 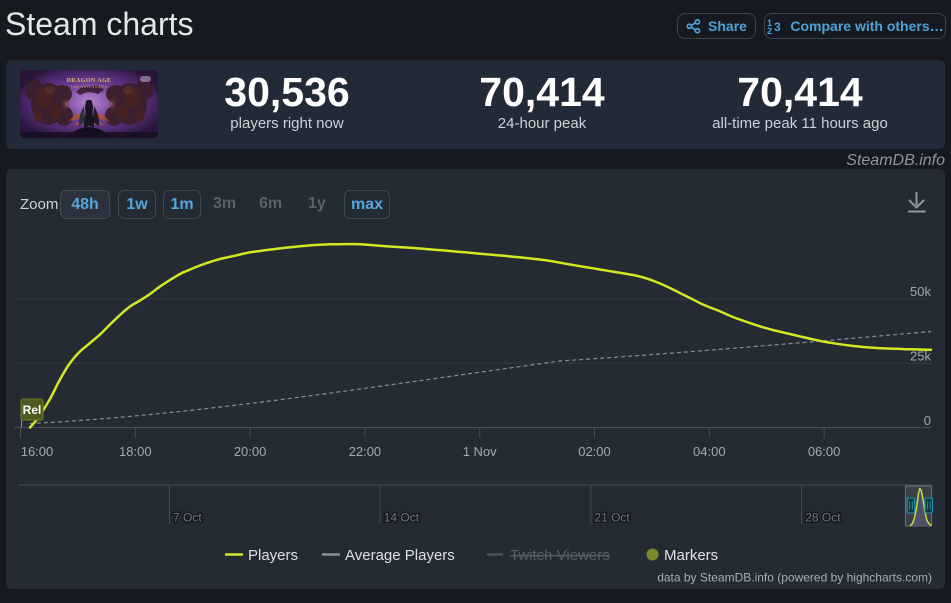 What do you see at coordinates (769, 23) in the screenshot?
I see `svg-text: 1` at bounding box center [769, 23].